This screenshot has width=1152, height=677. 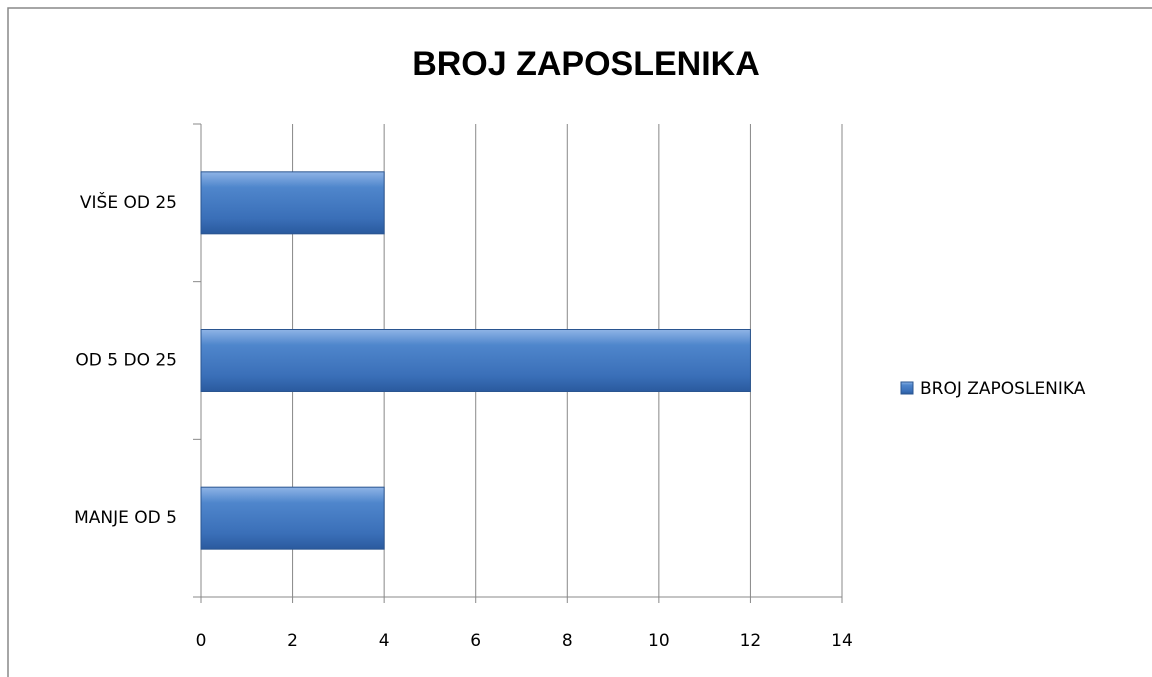 What do you see at coordinates (475, 641) in the screenshot?
I see `x-tick-label: 6` at bounding box center [475, 641].